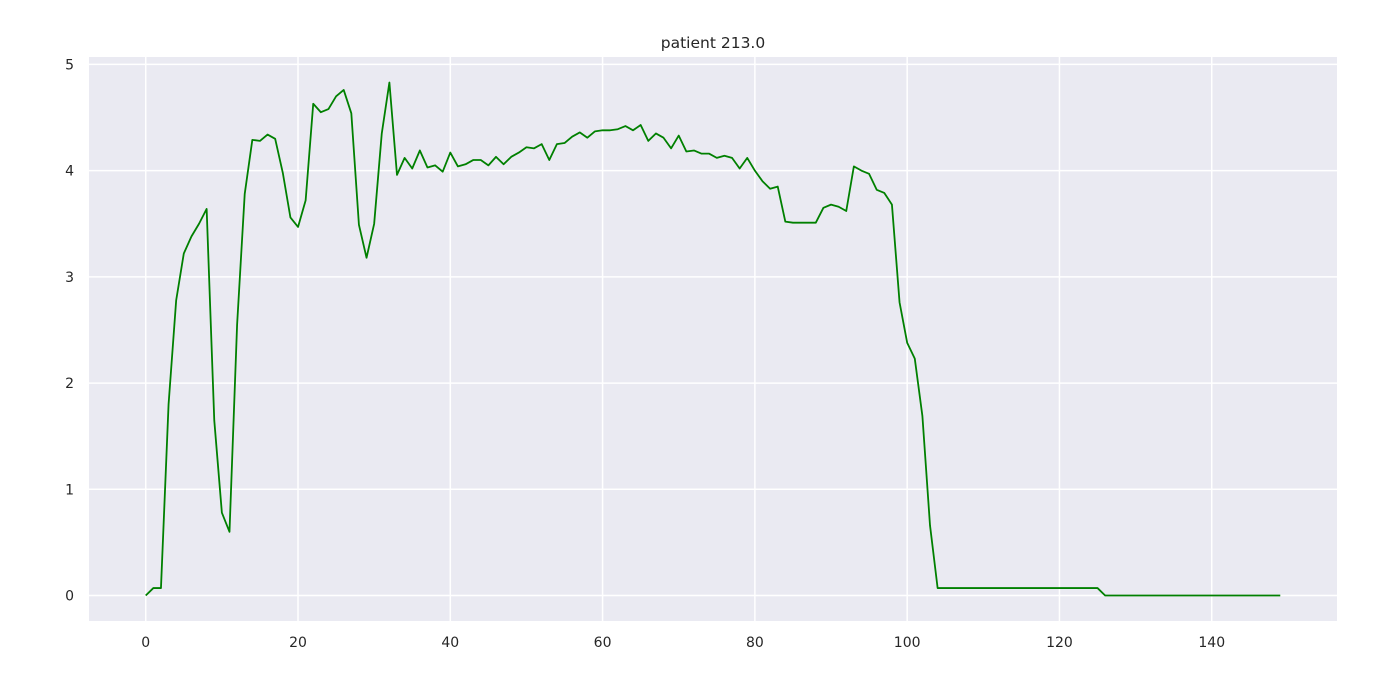  What do you see at coordinates (69, 597) in the screenshot?
I see `y-tick-label: 0` at bounding box center [69, 597].